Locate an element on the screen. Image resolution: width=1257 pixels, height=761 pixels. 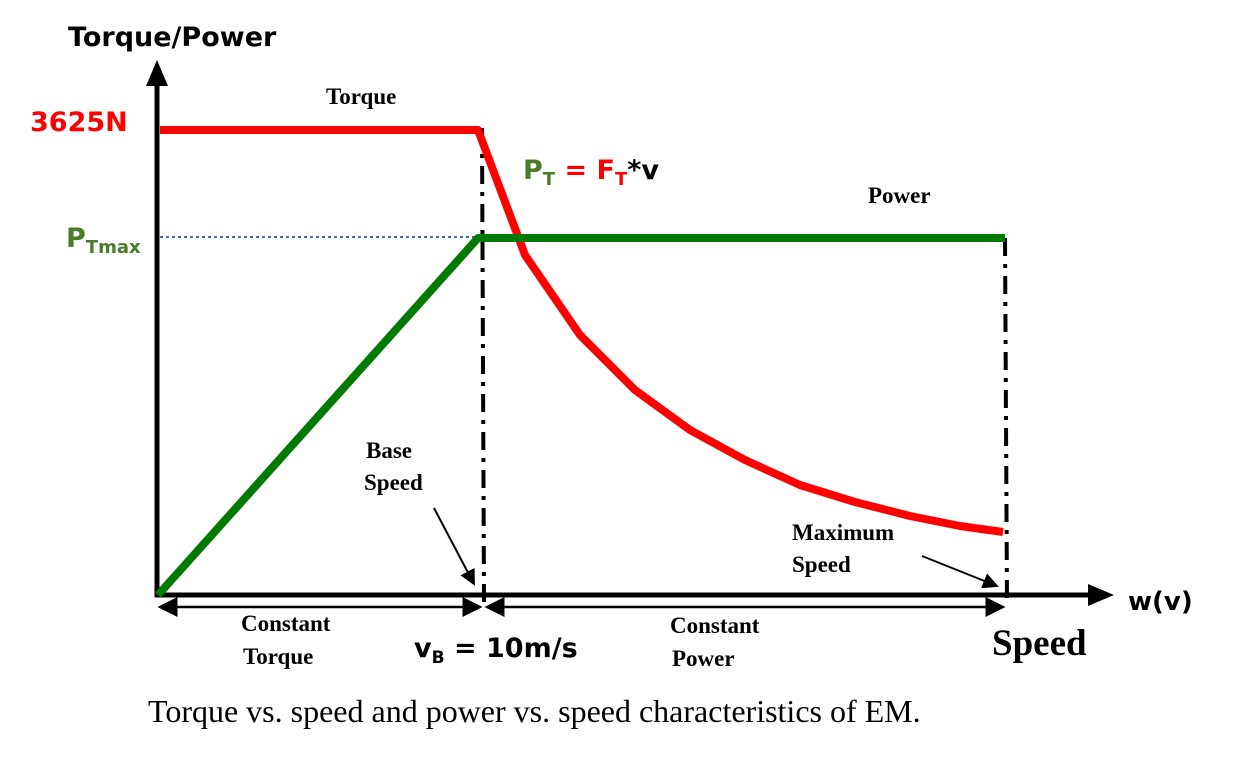
power-formula: PT = FT*v is located at coordinates (591, 172).